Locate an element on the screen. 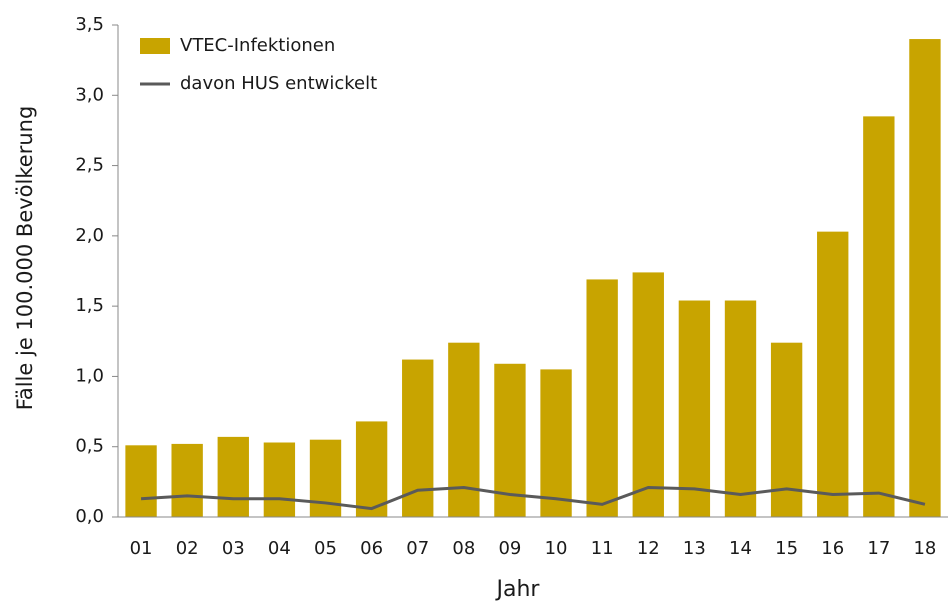 The height and width of the screenshot is (603, 948). x-tick-label: 03 is located at coordinates (233, 548).